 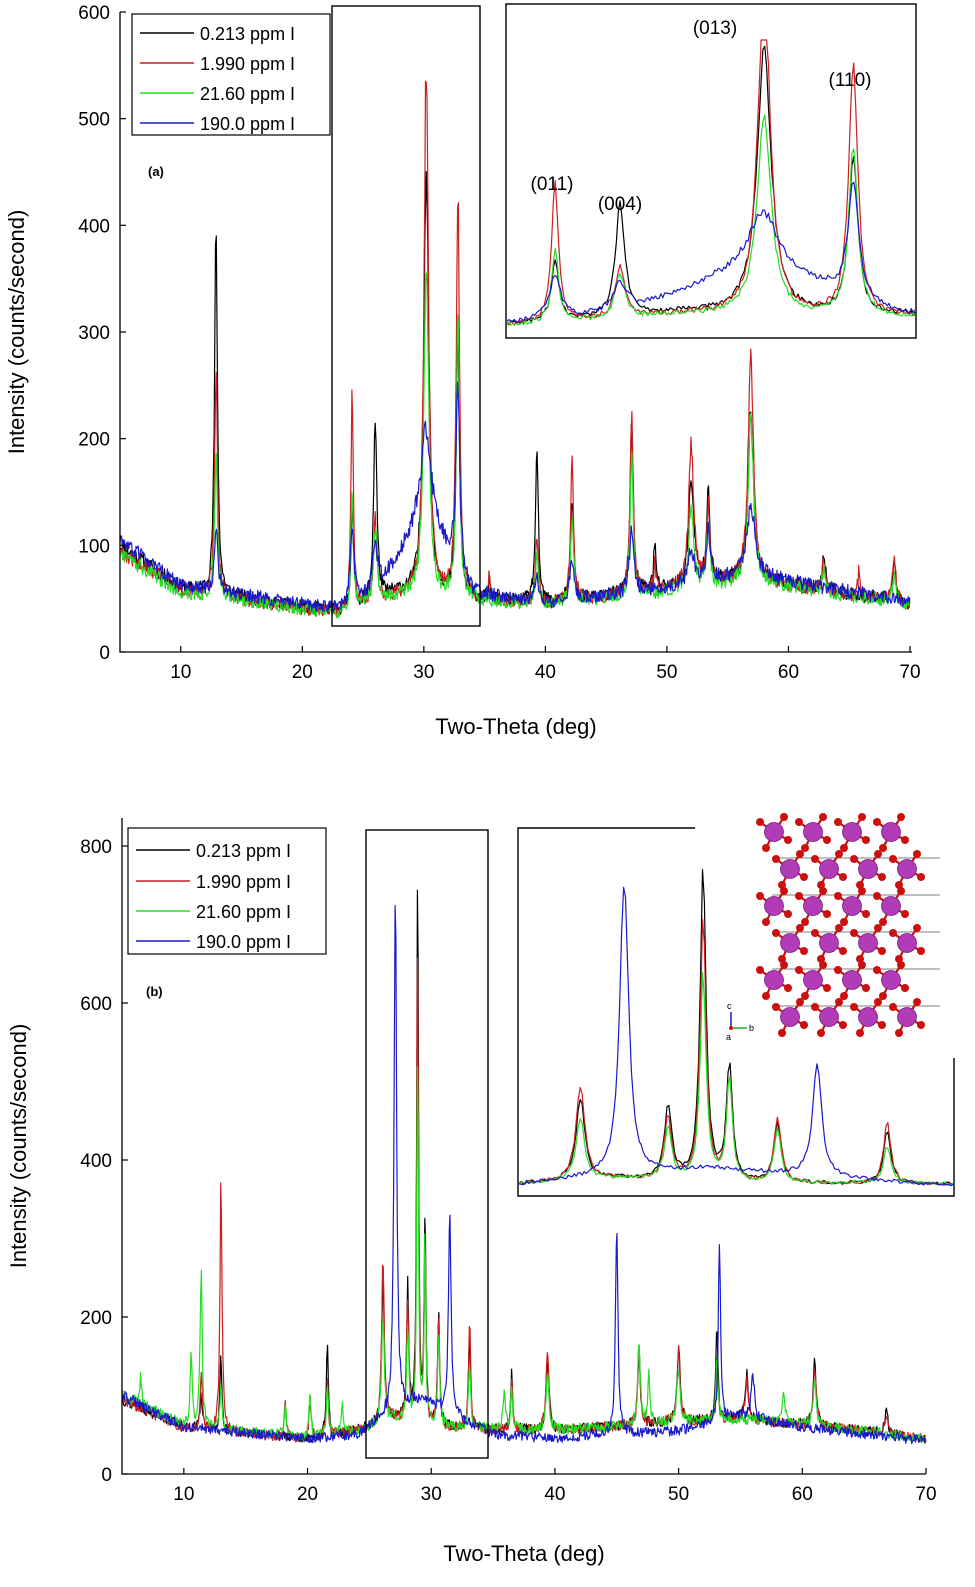 I want to click on panel-b-inset-background, so click(x=736, y=1013).